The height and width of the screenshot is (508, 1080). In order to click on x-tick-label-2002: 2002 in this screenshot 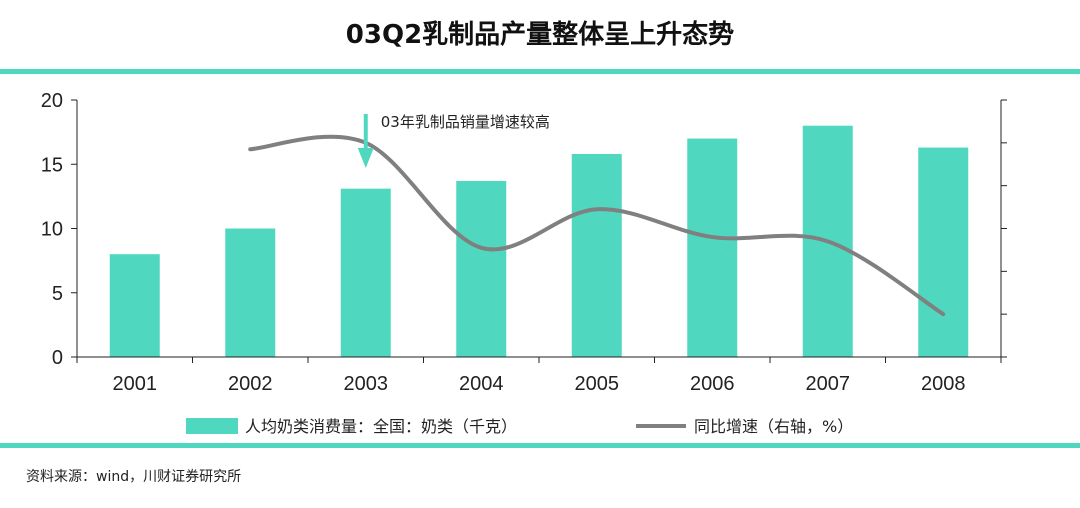, I will do `click(250, 384)`.